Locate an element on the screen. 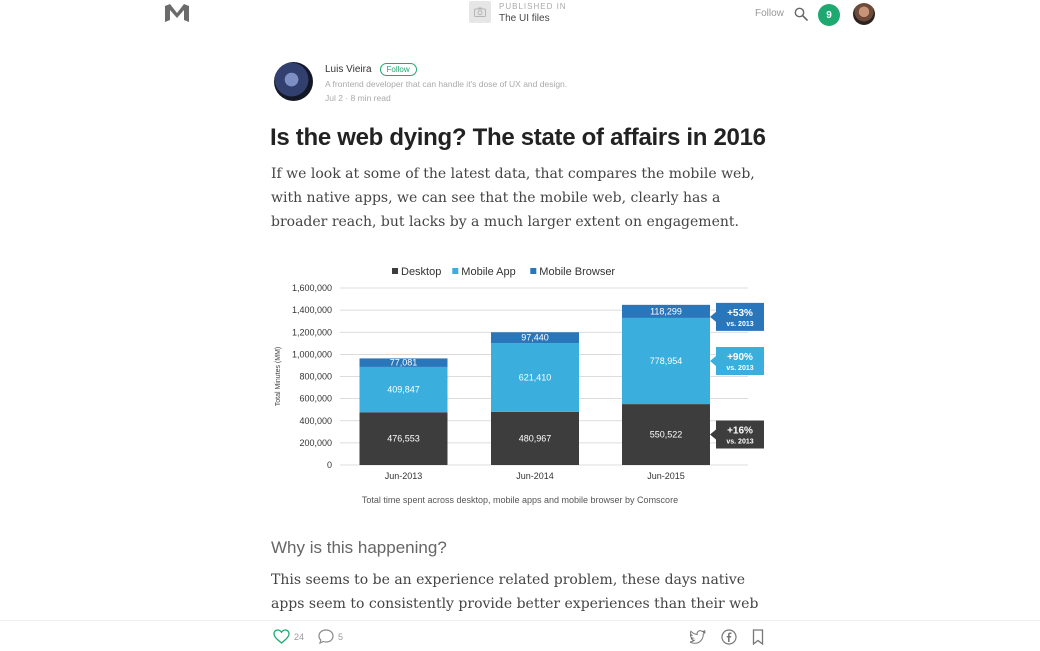  author-name: Luis Vieira is located at coordinates (348, 69).